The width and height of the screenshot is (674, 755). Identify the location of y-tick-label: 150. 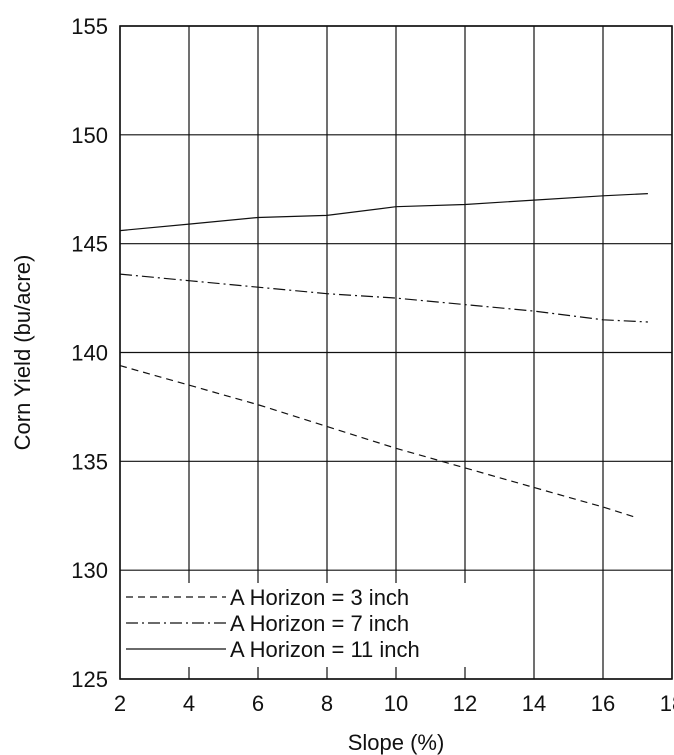
(89, 135).